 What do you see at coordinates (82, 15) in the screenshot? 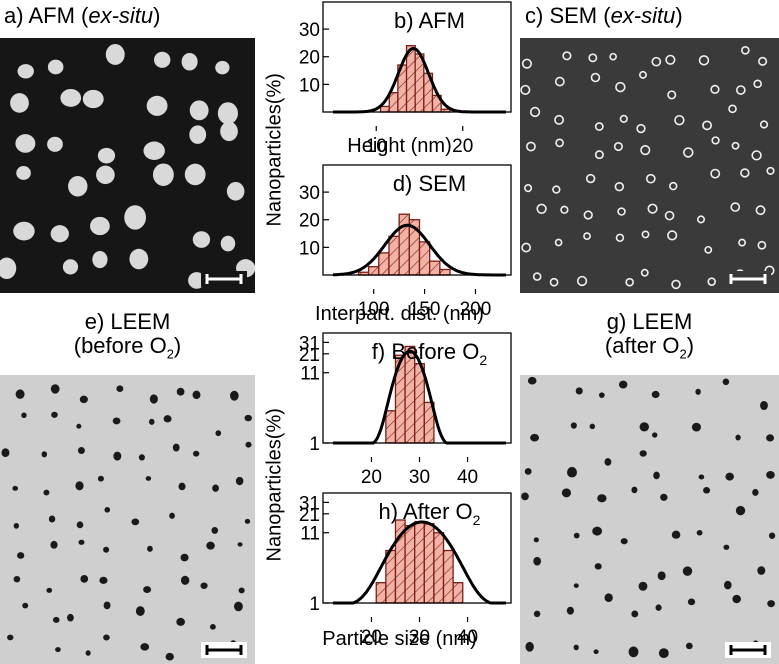
I see `panel-label-a: a) AFM (ex-situ)` at bounding box center [82, 15].